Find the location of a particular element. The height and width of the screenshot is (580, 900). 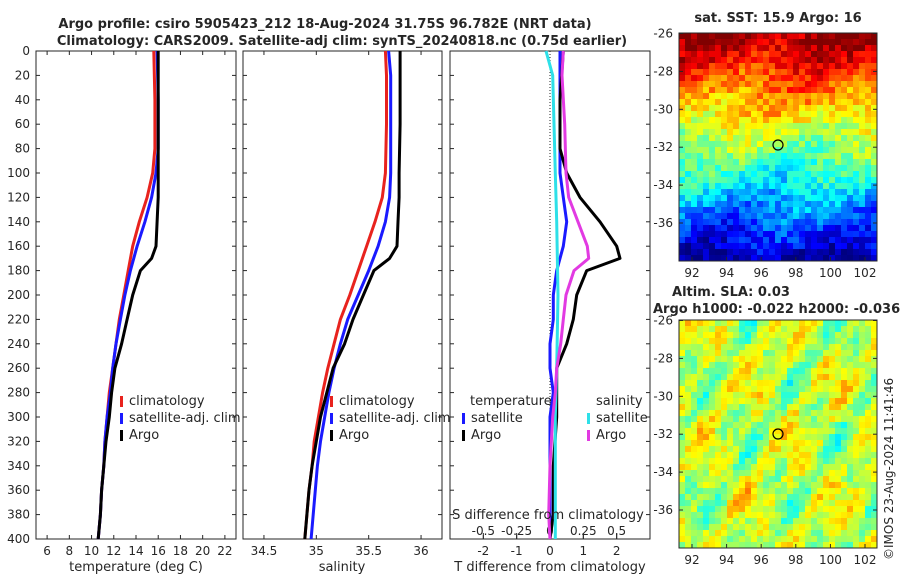

depth-tick-label: 360 is located at coordinates (18, 490).